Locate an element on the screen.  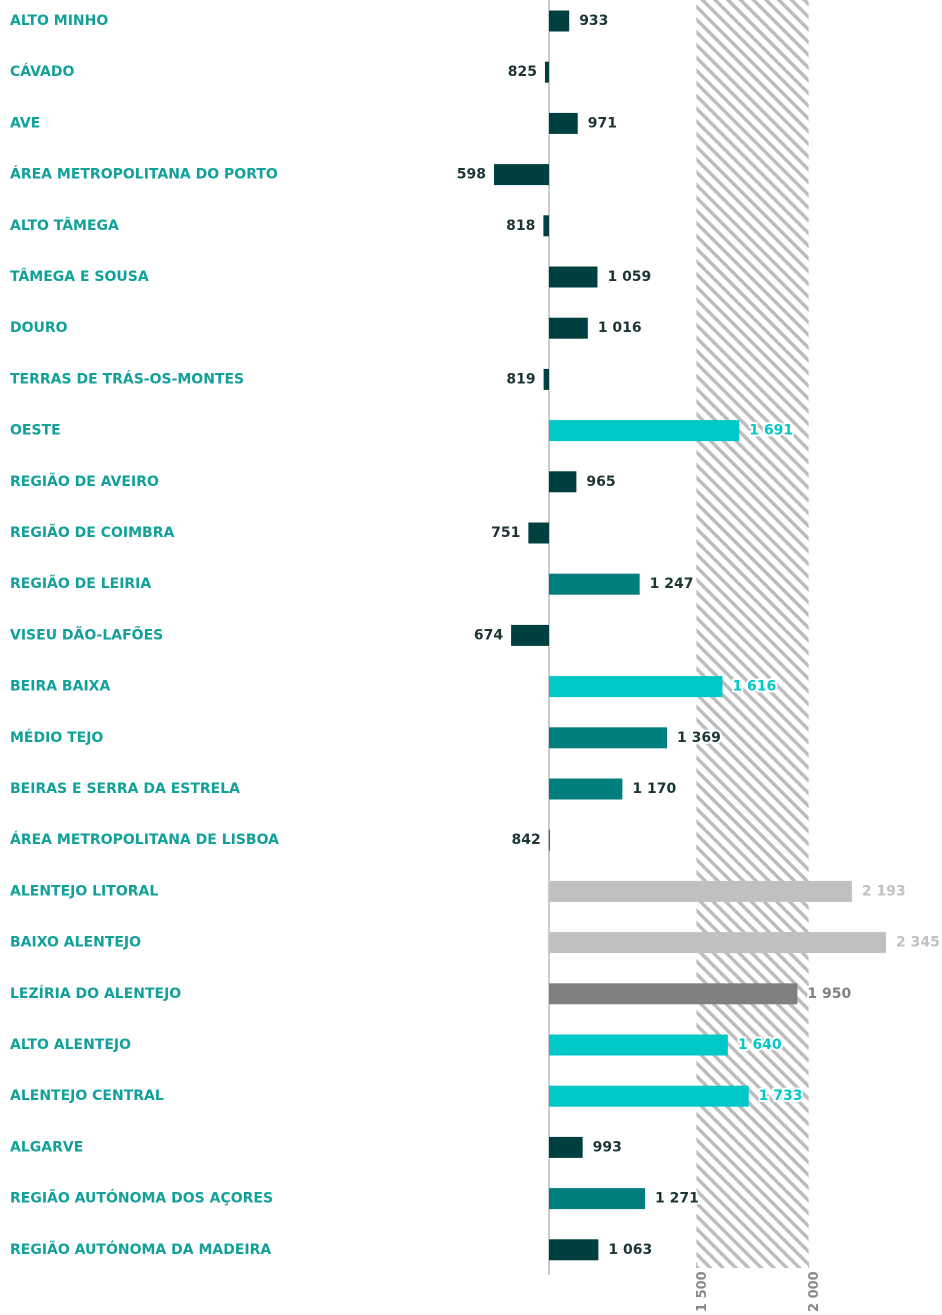
category-label: ÁREA METROPOLITANA DE LISBOA is located at coordinates (144, 839).